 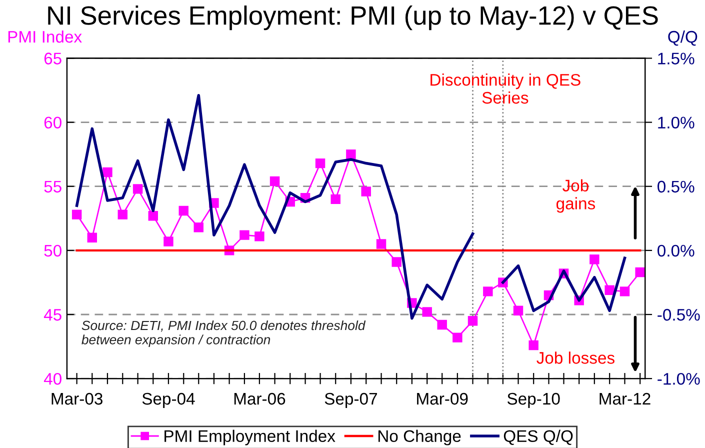 What do you see at coordinates (53, 250) in the screenshot?
I see `y-tick-label: 50` at bounding box center [53, 250].